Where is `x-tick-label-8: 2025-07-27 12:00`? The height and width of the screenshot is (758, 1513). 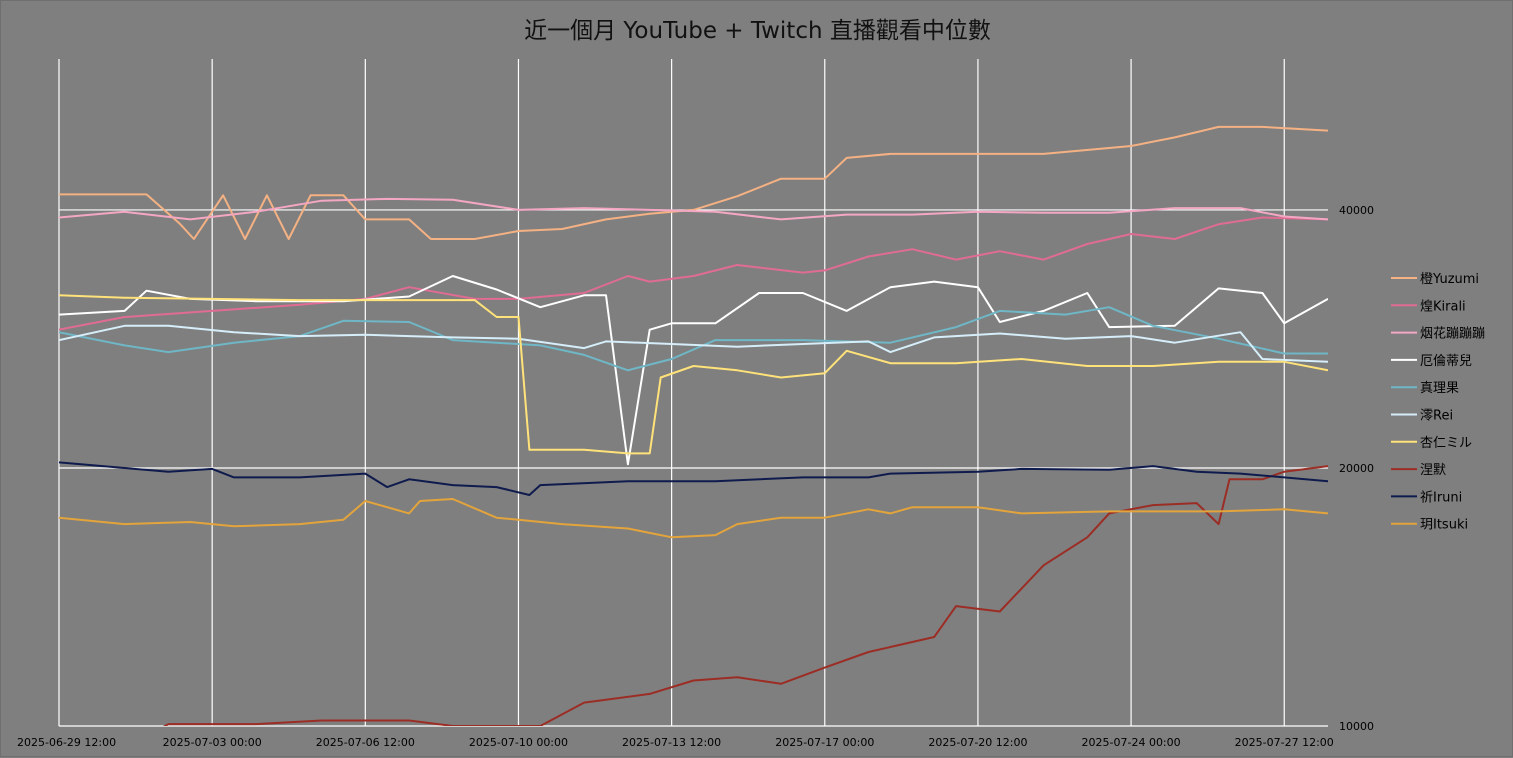 x-tick-label-8: 2025-07-27 12:00 is located at coordinates (1284, 742).